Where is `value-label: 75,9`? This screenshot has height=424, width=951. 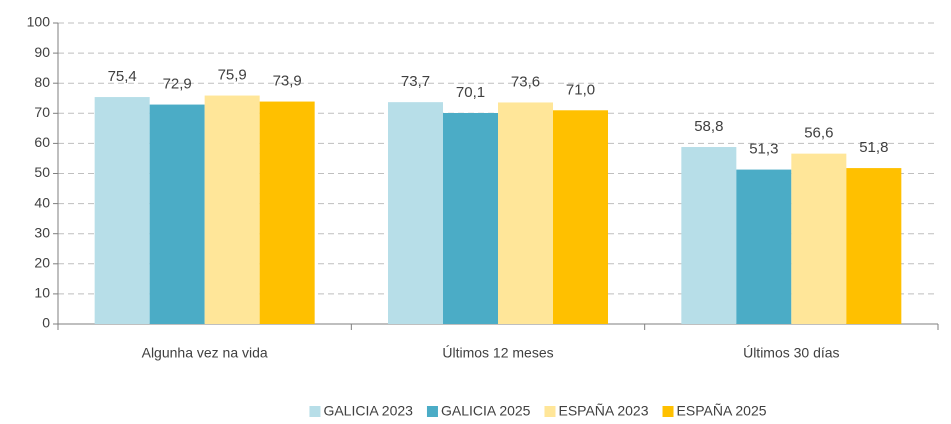
value-label: 75,9 is located at coordinates (232, 75).